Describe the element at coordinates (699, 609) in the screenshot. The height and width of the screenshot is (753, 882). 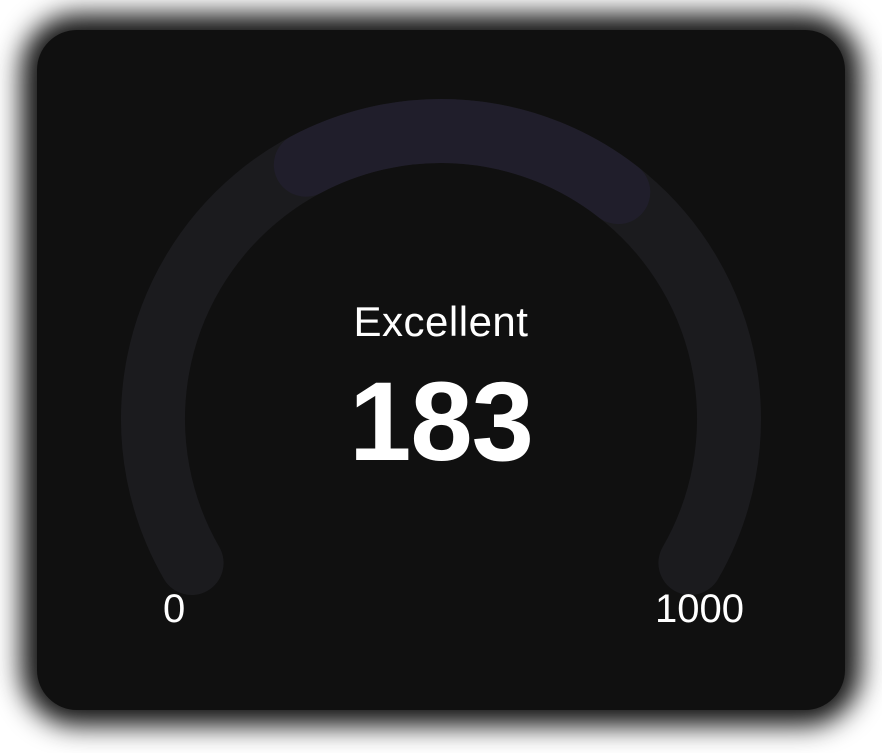
I see `gauge-max-label: 1000` at that location.